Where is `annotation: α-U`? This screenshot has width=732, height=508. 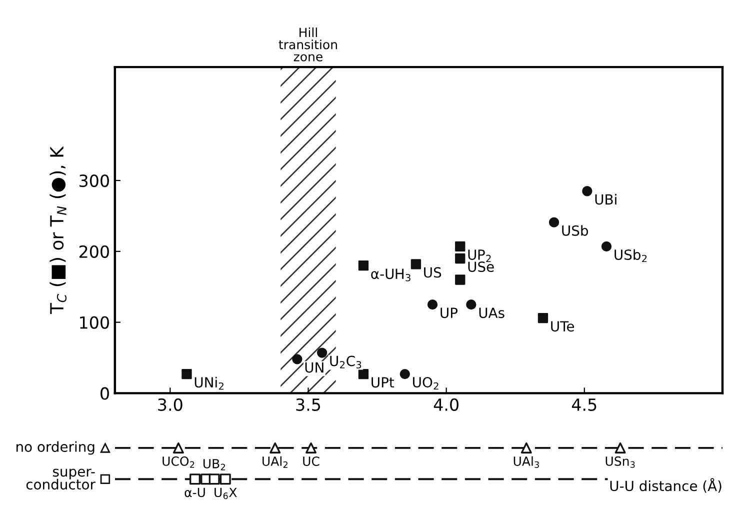 annotation: α-U is located at coordinates (194, 493).